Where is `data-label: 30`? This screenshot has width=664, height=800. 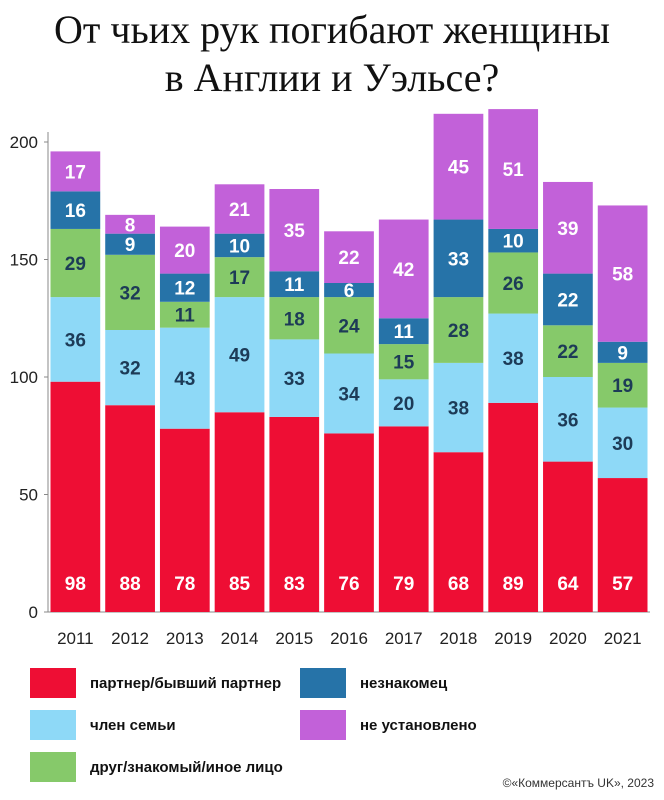
data-label: 30 is located at coordinates (622, 444).